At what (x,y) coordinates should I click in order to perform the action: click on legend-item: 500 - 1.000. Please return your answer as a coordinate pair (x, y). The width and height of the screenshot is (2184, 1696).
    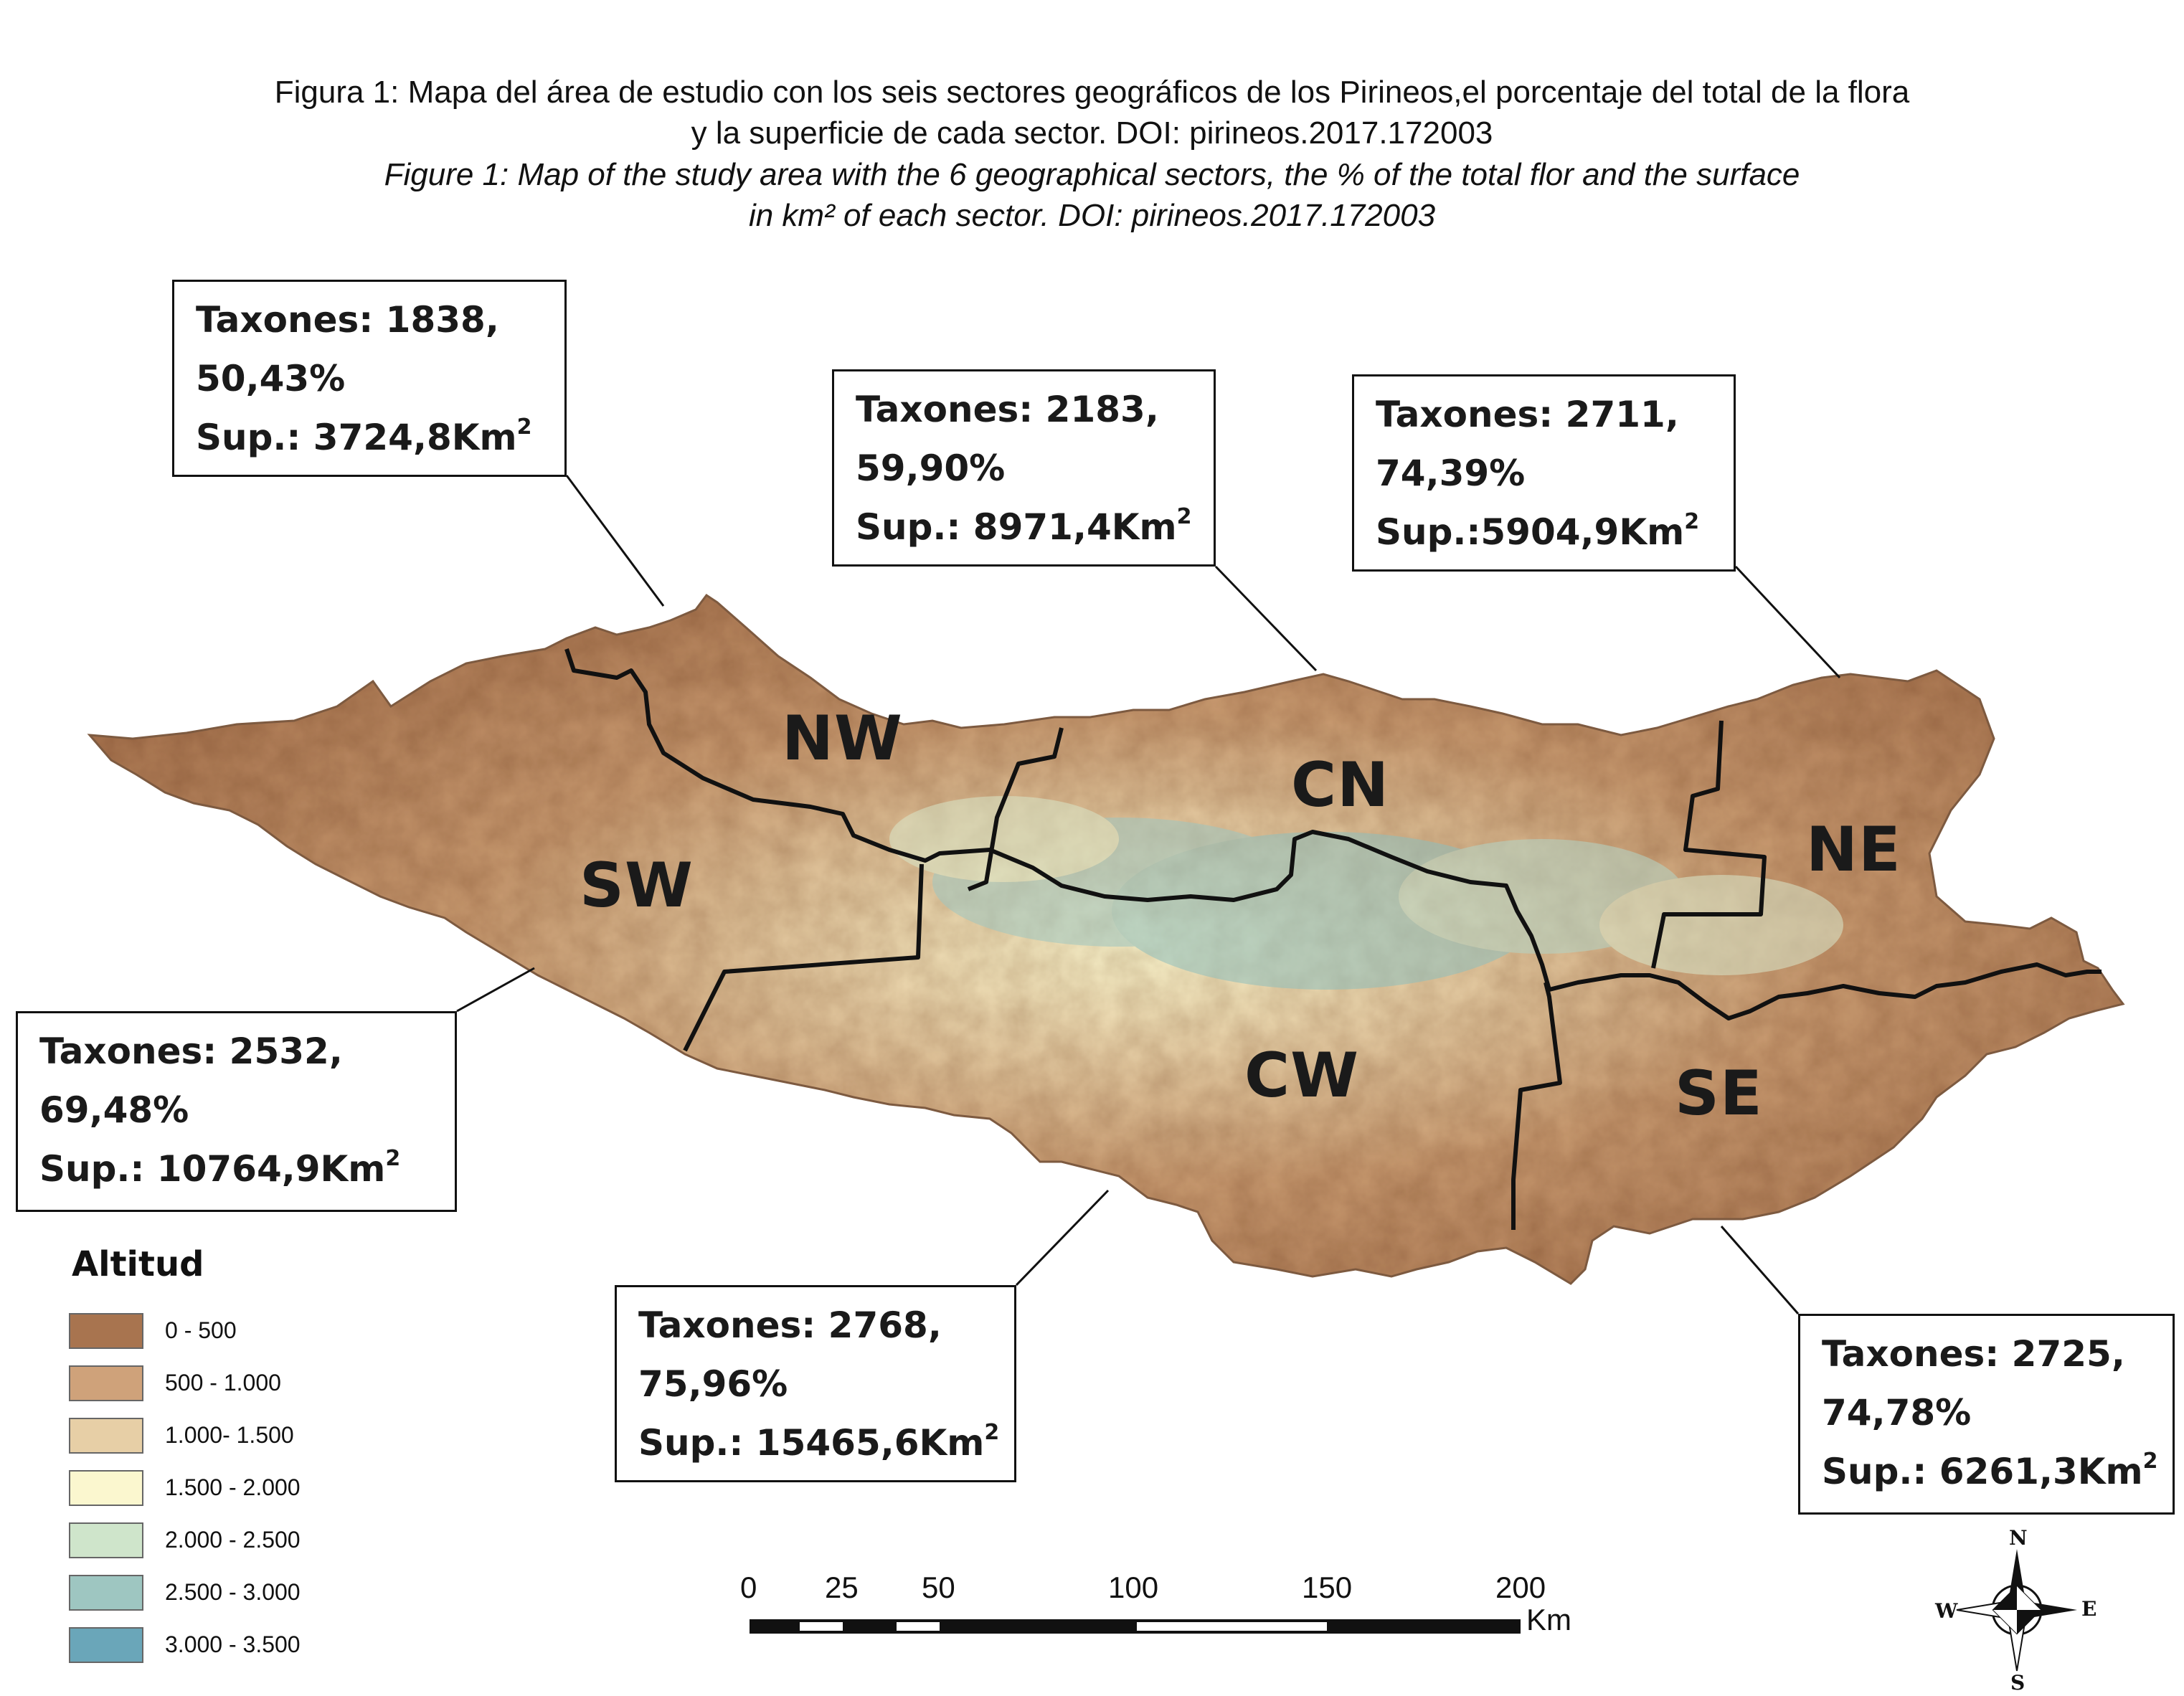
    Looking at the image, I should click on (185, 1383).